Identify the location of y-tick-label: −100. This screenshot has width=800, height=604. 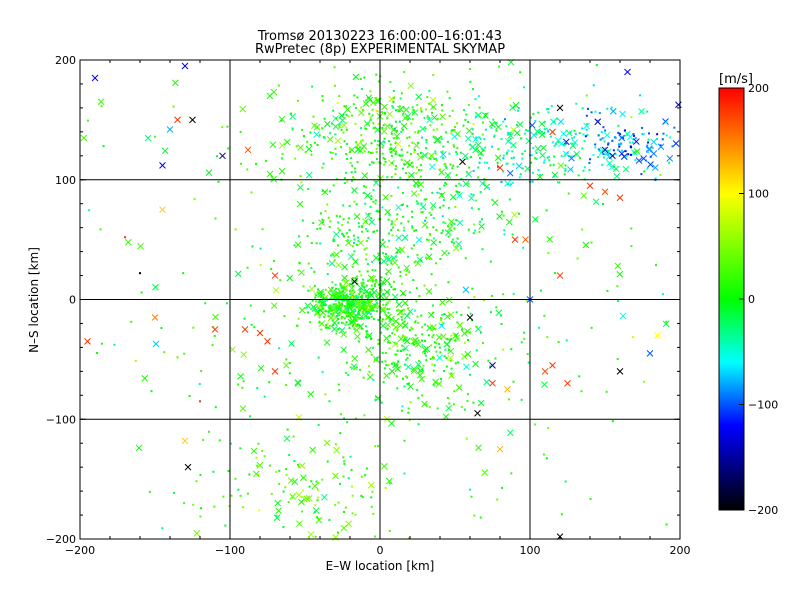
(61, 419).